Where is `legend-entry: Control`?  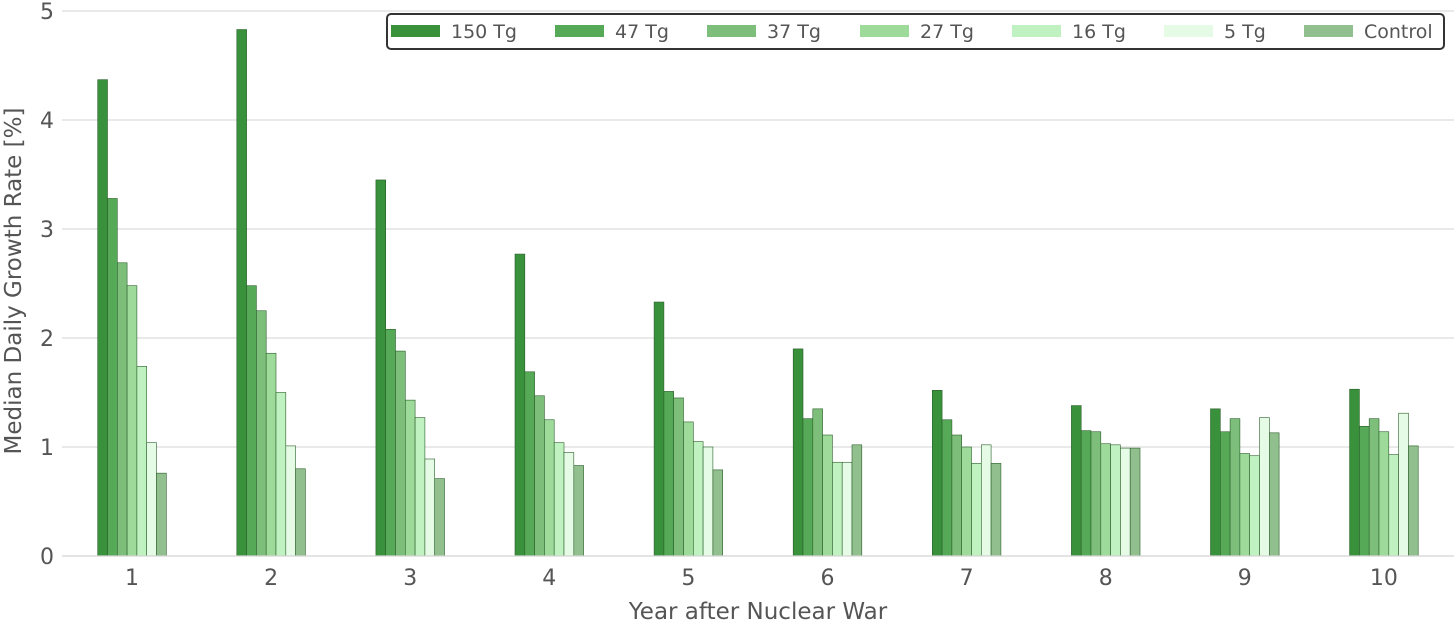
legend-entry: Control is located at coordinates (1368, 32).